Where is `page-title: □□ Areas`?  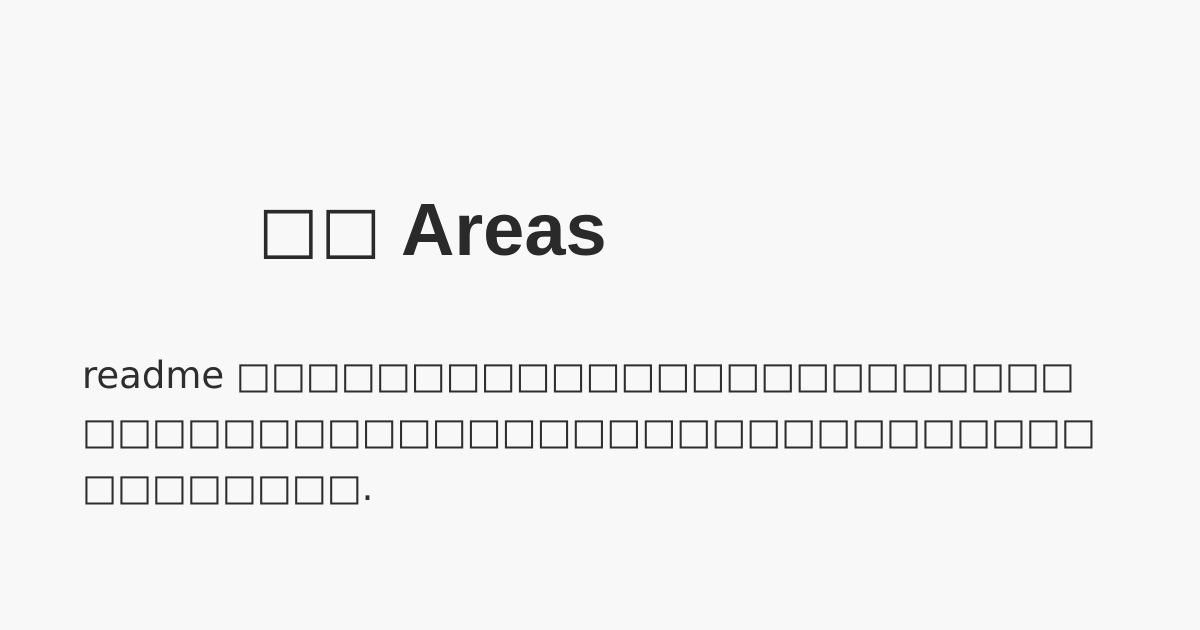 page-title: □□ Areas is located at coordinates (432, 230).